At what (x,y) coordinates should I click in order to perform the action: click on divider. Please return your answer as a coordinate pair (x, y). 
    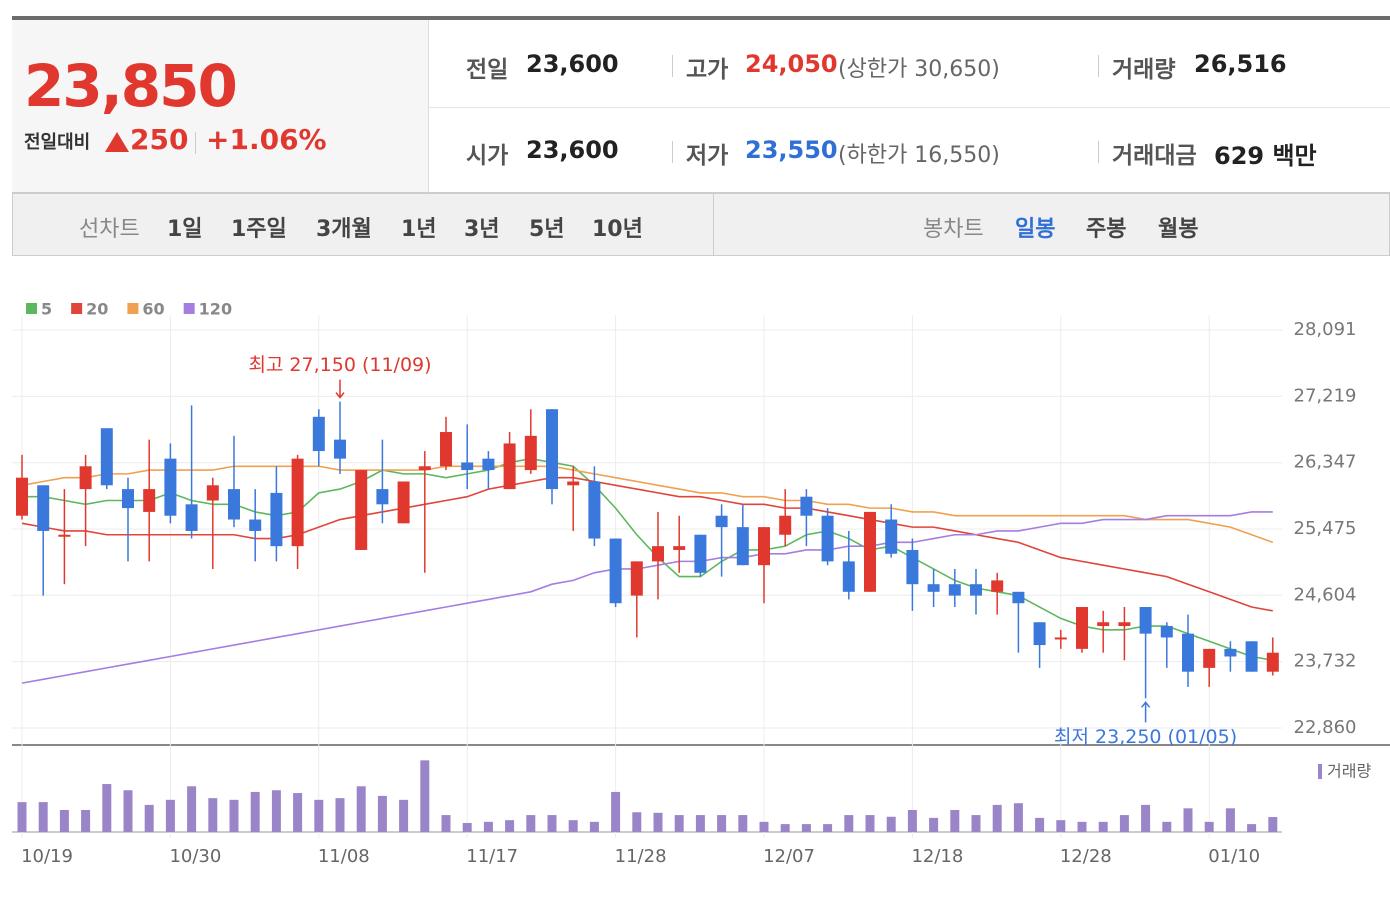
    Looking at the image, I should click on (713, 224).